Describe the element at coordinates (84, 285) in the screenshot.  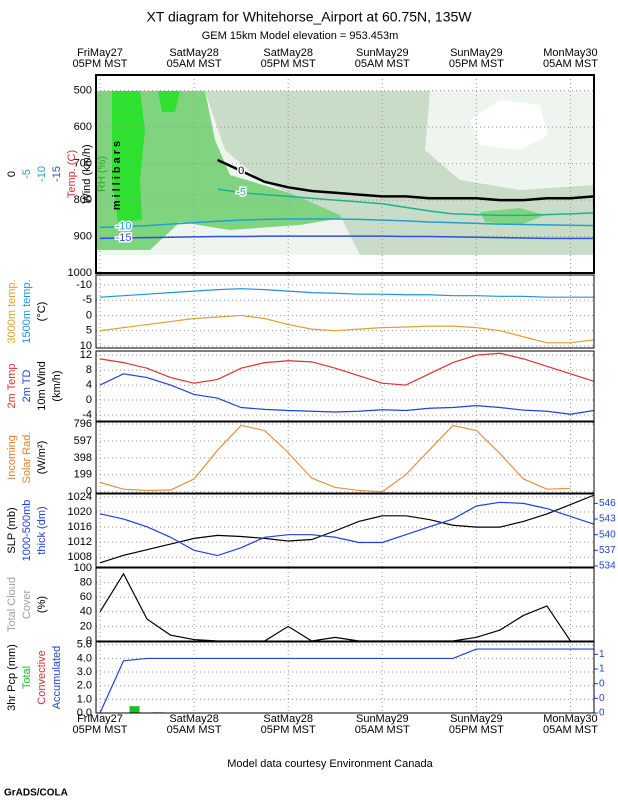
I see `y-tick-label: -10` at that location.